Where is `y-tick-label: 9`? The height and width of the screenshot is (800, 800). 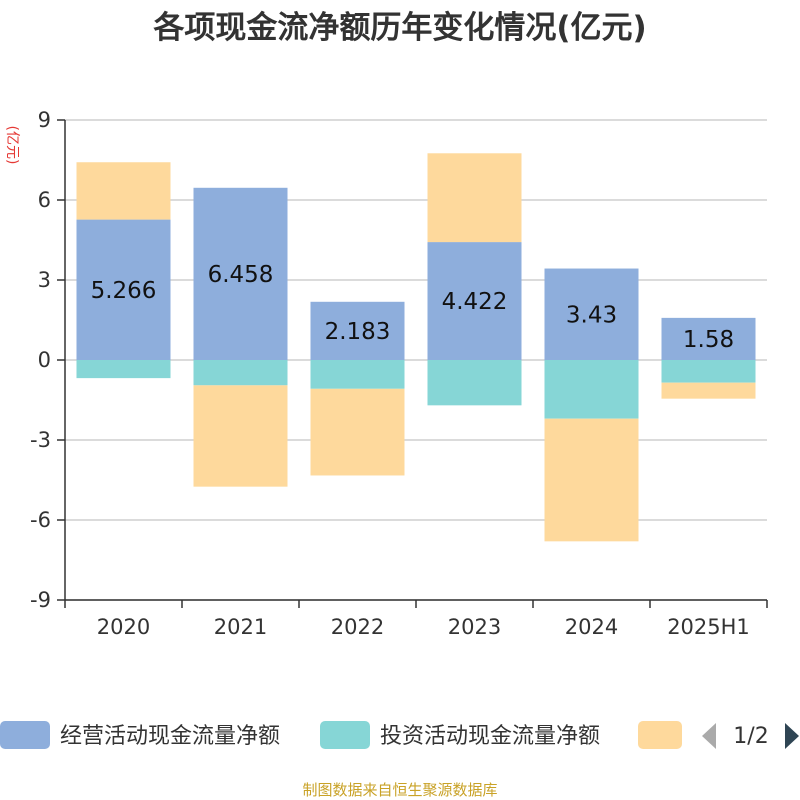
y-tick-label: 9 is located at coordinates (44, 120).